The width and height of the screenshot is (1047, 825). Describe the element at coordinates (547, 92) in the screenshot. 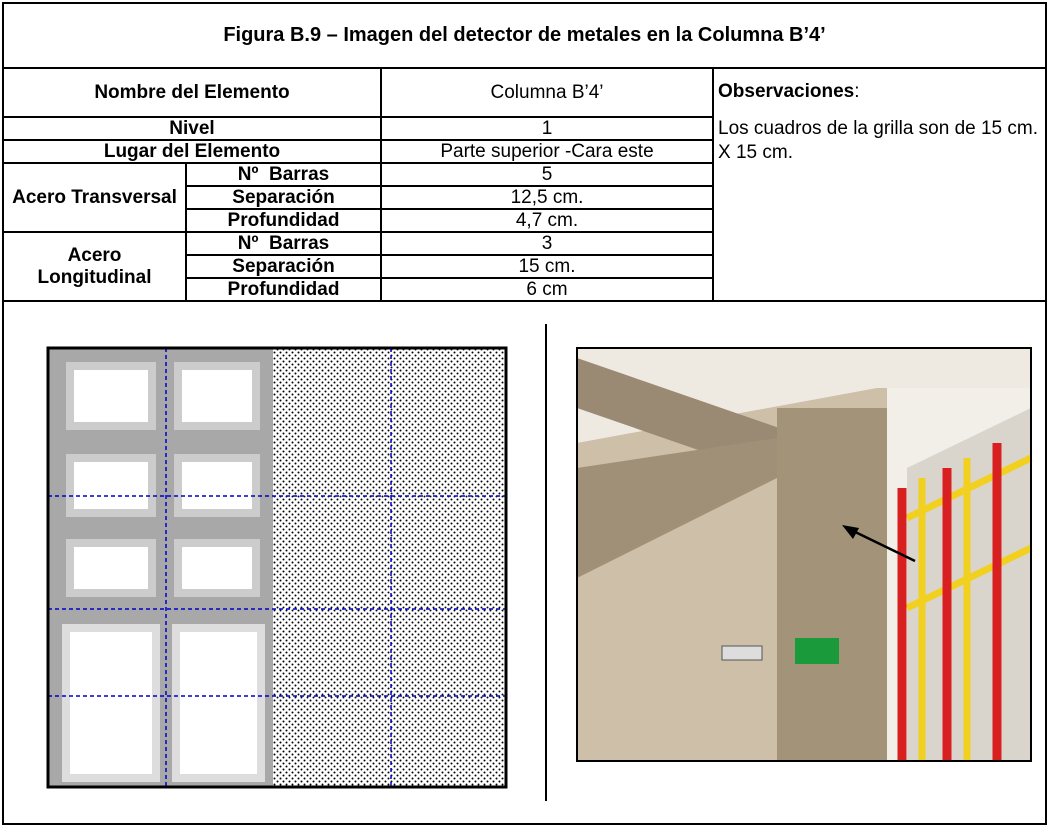

I see `header-value: Columna B’4’` at that location.